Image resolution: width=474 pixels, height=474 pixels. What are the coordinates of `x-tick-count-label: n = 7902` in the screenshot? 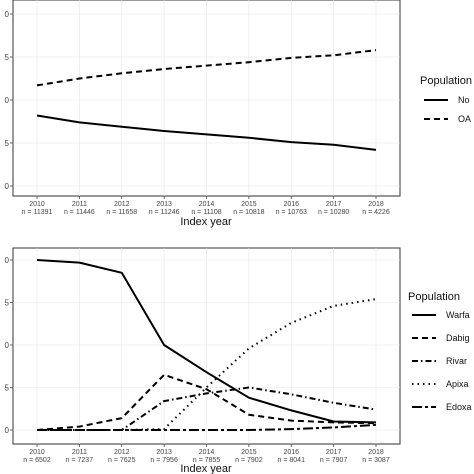 It's located at (249, 460).